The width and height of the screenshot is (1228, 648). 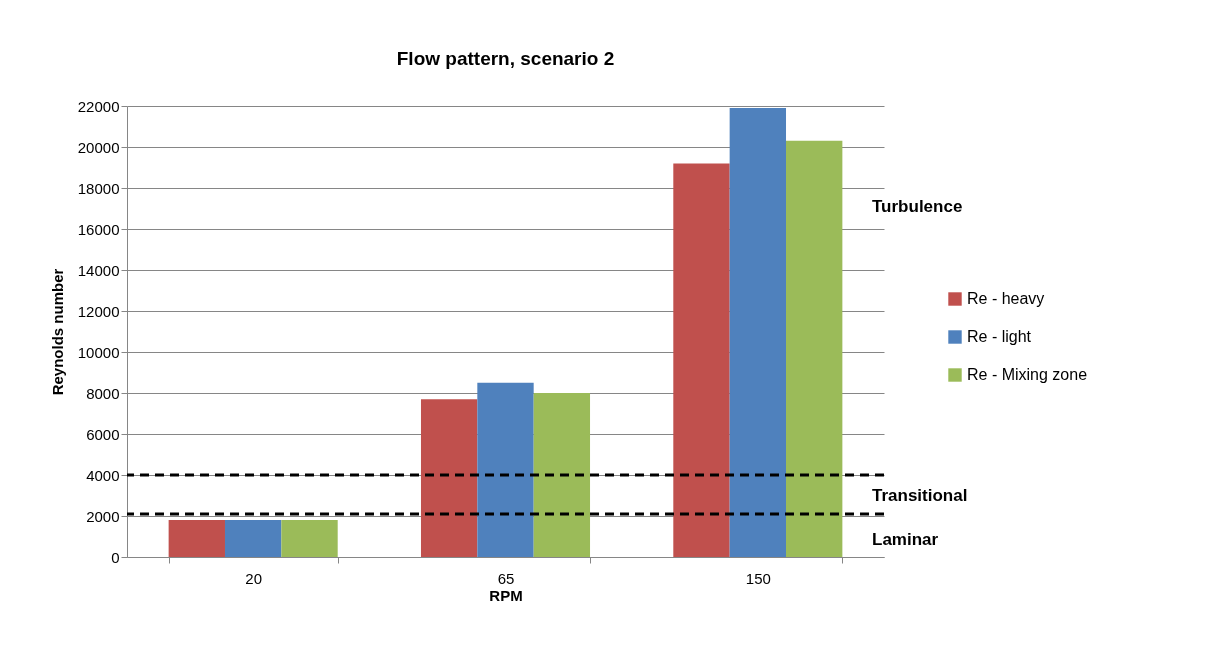 I want to click on y-tick-label: 22000, so click(x=98, y=106).